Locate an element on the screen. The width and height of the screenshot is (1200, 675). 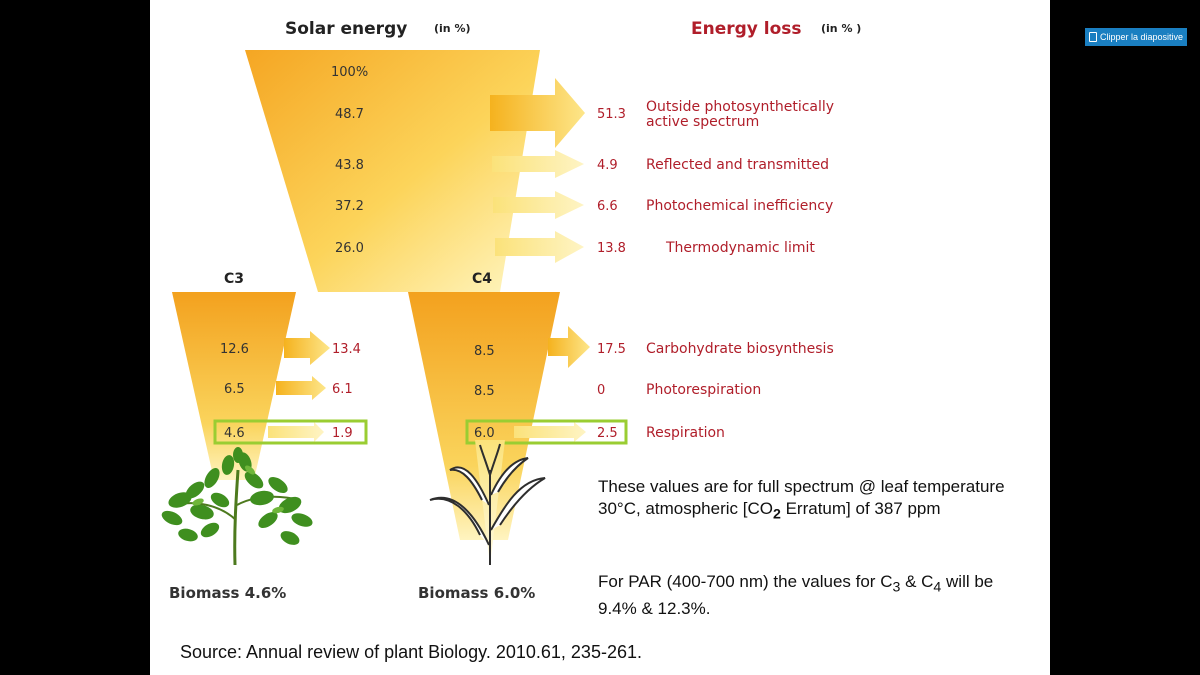
c4-label-photorespiration: Photorespiration is located at coordinates (703, 390).